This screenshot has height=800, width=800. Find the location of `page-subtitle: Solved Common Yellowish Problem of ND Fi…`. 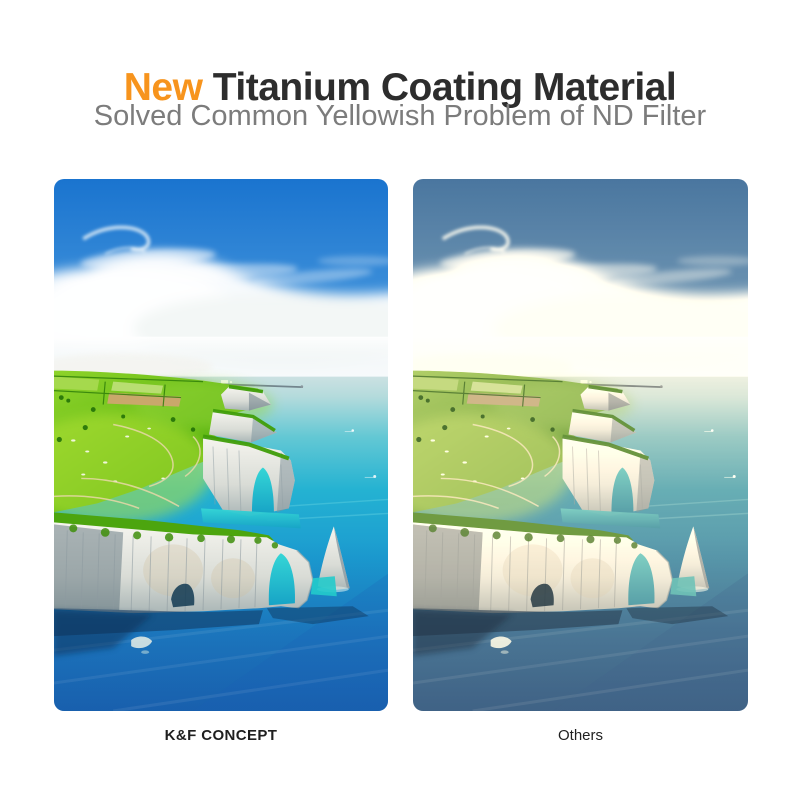

page-subtitle: Solved Common Yellowish Problem of ND Fi… is located at coordinates (400, 116).